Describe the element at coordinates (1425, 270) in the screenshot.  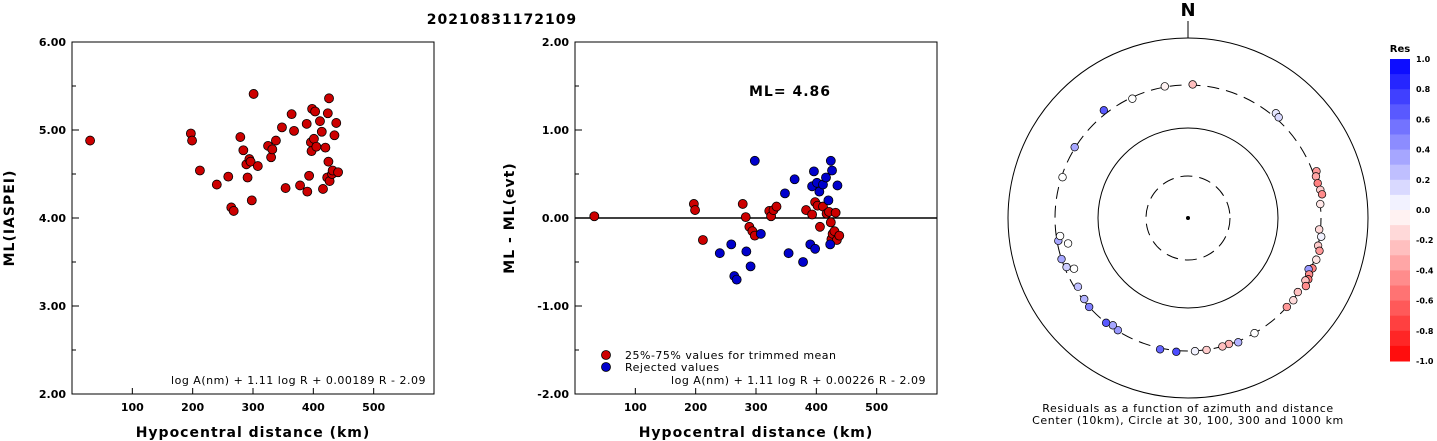
I see `colorbar-tick-label: -0.4` at that location.